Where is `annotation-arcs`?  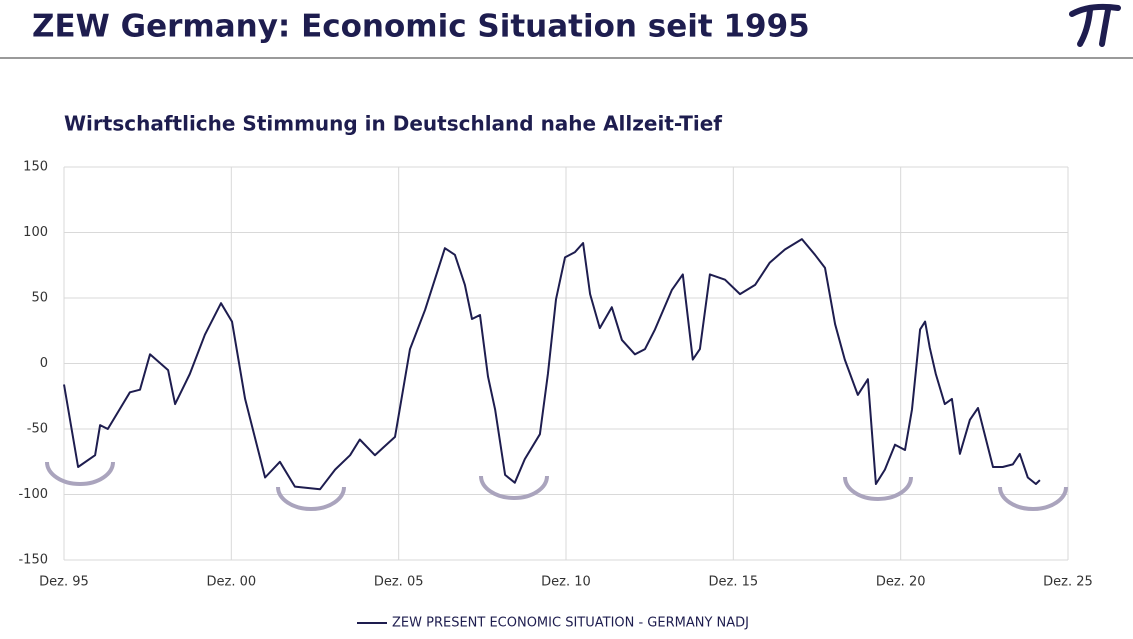 annotation-arcs is located at coordinates (556, 486).